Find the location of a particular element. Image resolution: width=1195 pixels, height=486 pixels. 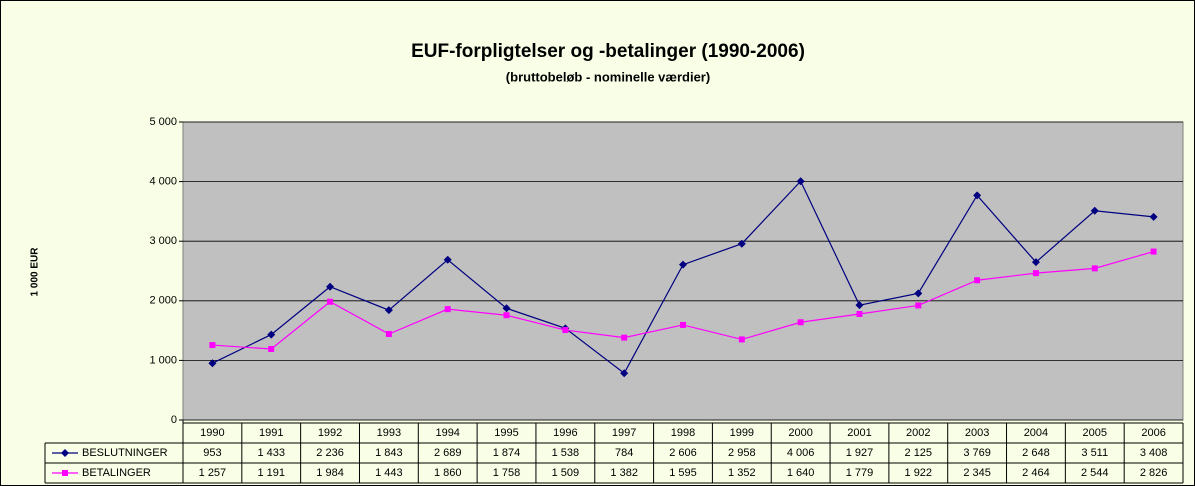

table-value: 2 958 is located at coordinates (742, 453).